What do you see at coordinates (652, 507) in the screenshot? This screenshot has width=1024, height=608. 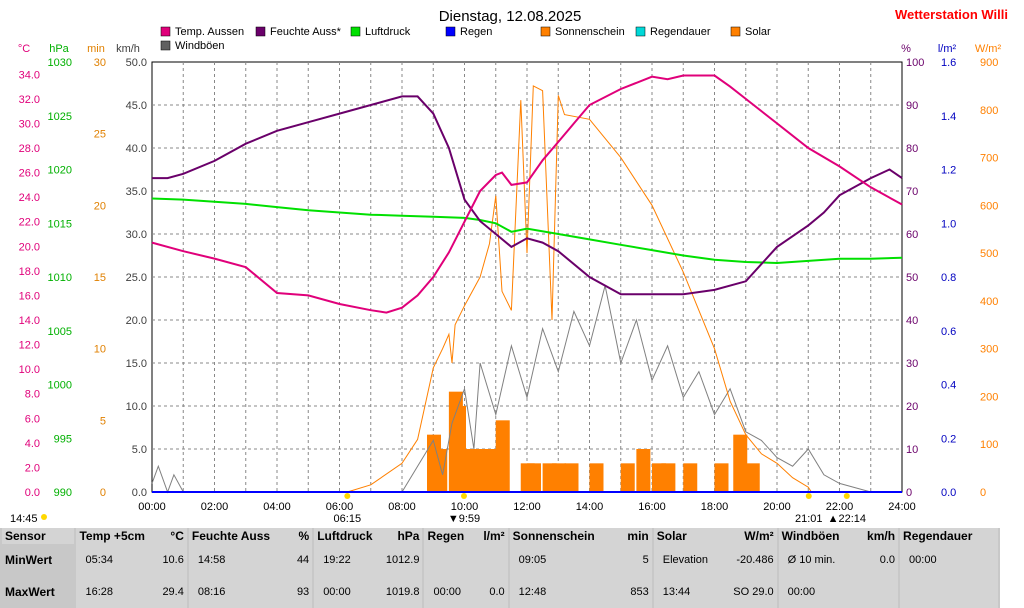 I see `tick-time: 16:00` at bounding box center [652, 507].